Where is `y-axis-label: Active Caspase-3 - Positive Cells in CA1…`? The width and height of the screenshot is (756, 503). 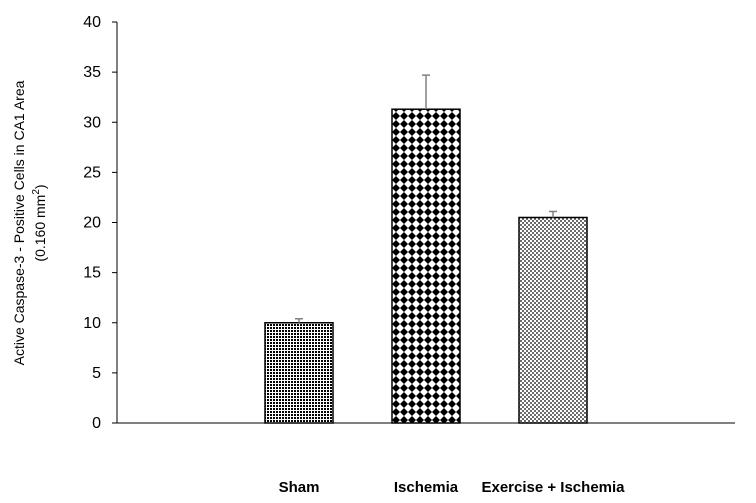 y-axis-label: Active Caspase-3 - Positive Cells in CA1… is located at coordinates (19, 222).